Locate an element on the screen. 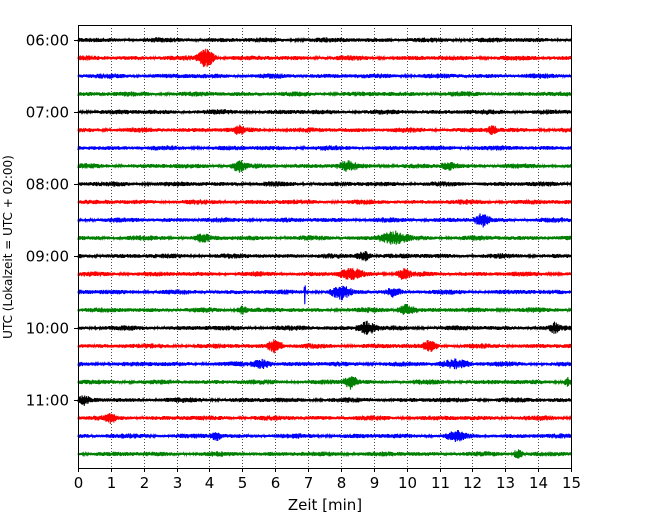  x-tick-label: 1 is located at coordinates (112, 483).